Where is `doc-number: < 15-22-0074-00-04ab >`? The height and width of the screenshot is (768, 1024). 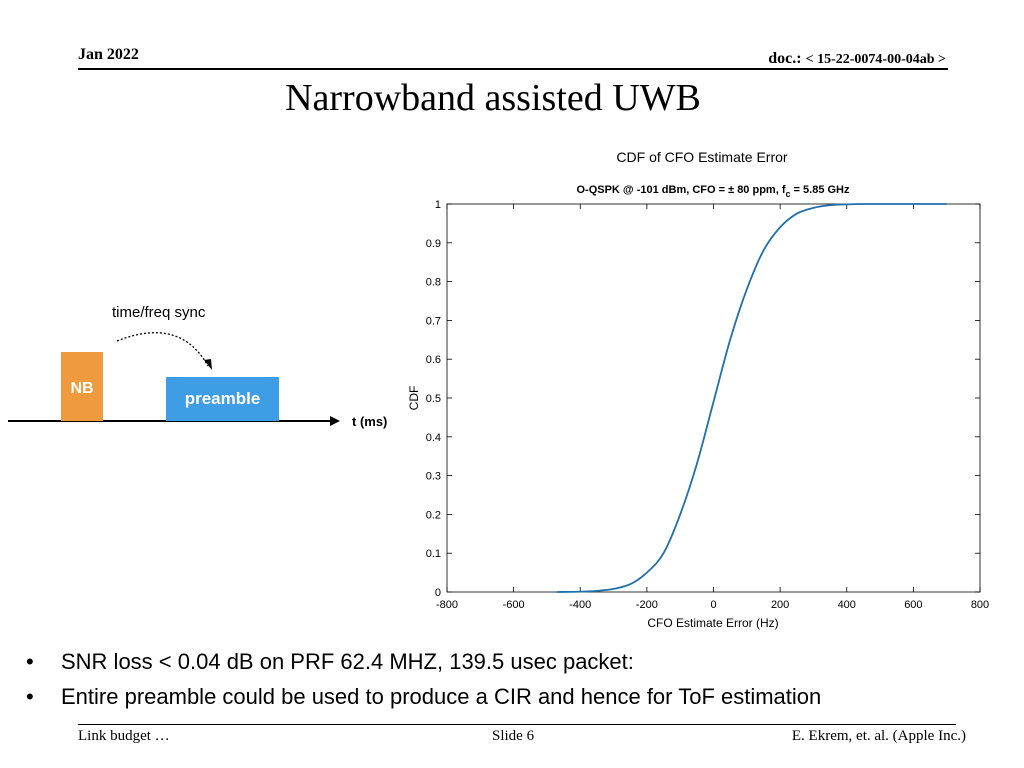
doc-number: < 15-22-0074-00-04ab > is located at coordinates (875, 59).